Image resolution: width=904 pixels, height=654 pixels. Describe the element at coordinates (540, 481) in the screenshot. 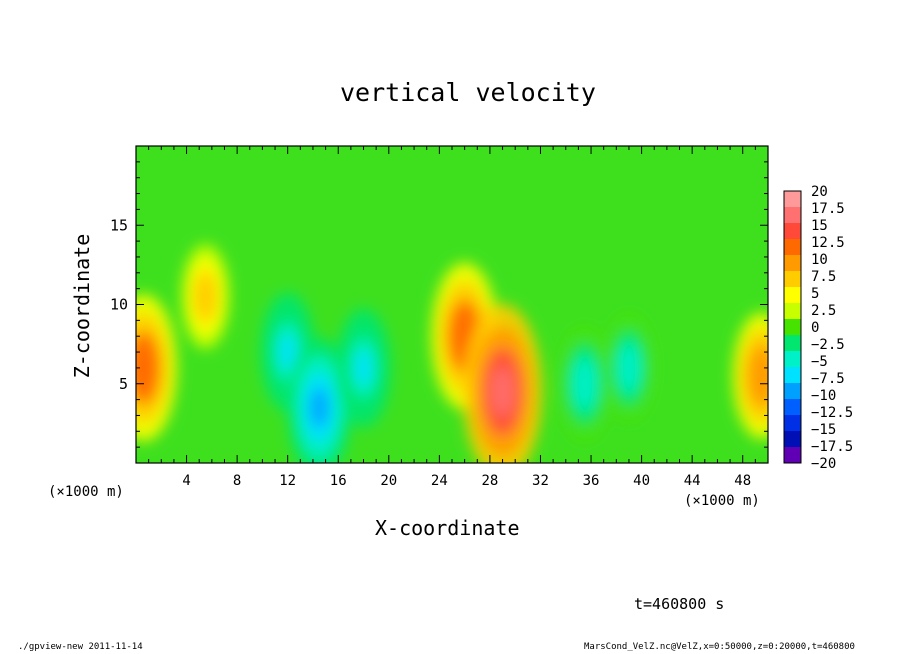

I see `x-tick-label: 32` at that location.